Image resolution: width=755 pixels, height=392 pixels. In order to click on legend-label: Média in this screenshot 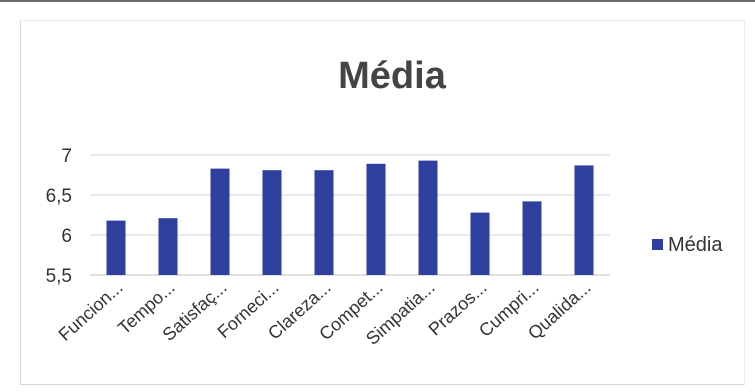, I will do `click(695, 245)`.